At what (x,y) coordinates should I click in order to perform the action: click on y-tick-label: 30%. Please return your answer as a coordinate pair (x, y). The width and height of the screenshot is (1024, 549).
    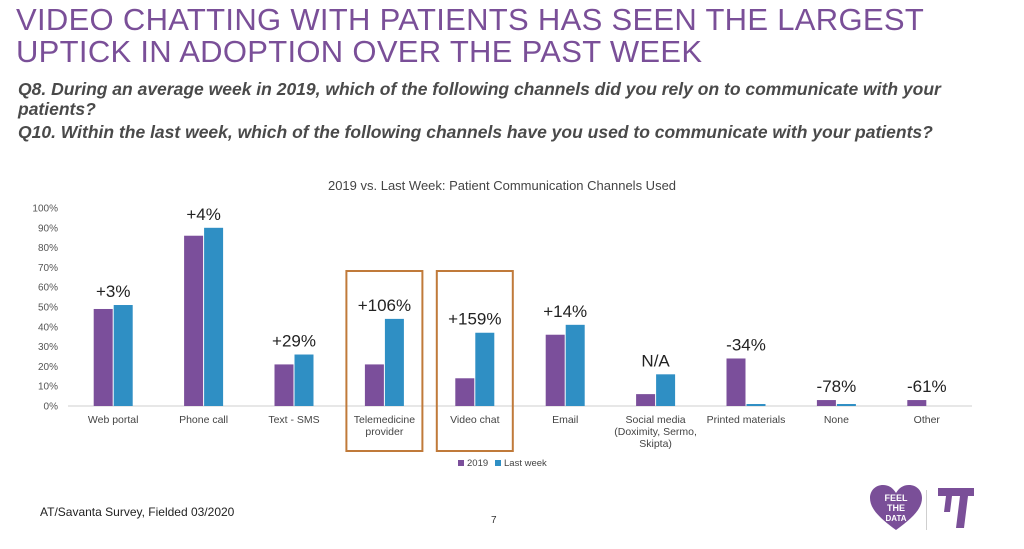
    Looking at the image, I should click on (48, 347).